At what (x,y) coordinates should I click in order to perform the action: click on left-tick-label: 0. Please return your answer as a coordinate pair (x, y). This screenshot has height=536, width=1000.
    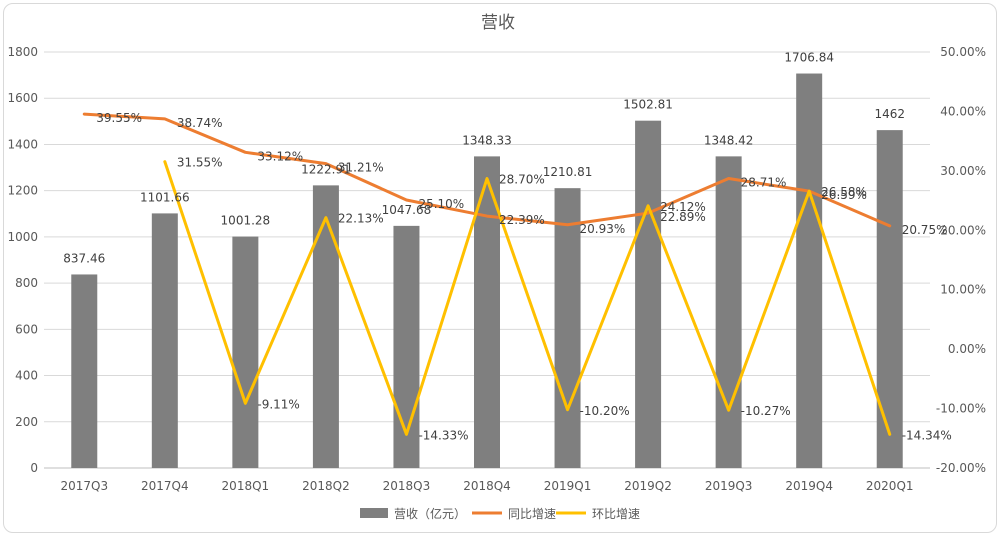
    Looking at the image, I should click on (34, 468).